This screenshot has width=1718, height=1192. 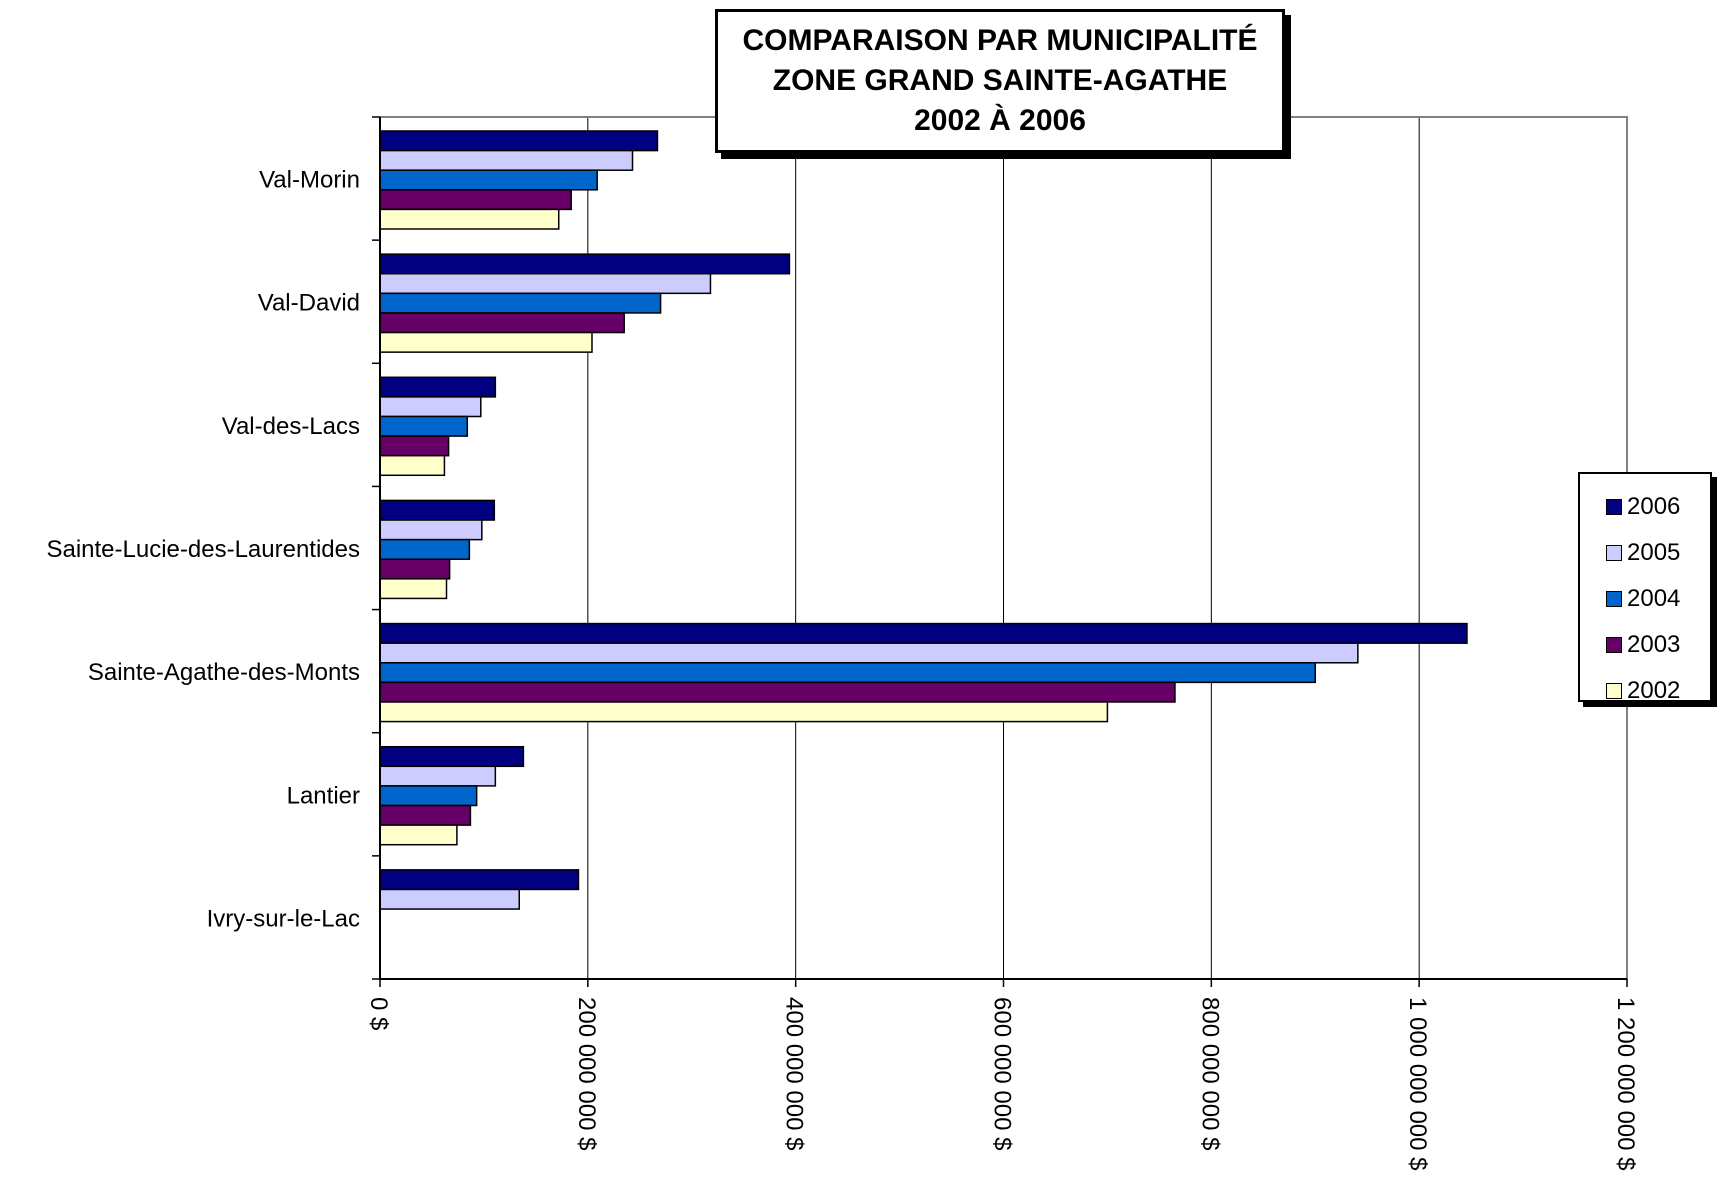 What do you see at coordinates (1614, 691) in the screenshot?
I see `legend-swatch-2002` at bounding box center [1614, 691].